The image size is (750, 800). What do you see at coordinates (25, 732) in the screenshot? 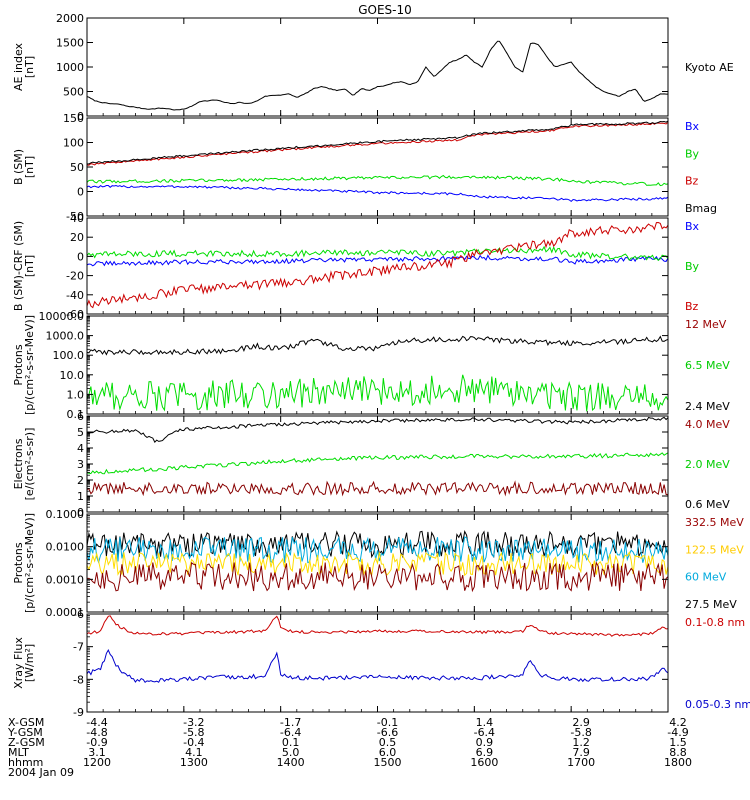
I see `ephemeris-row-label: Y-GSM` at bounding box center [25, 732].